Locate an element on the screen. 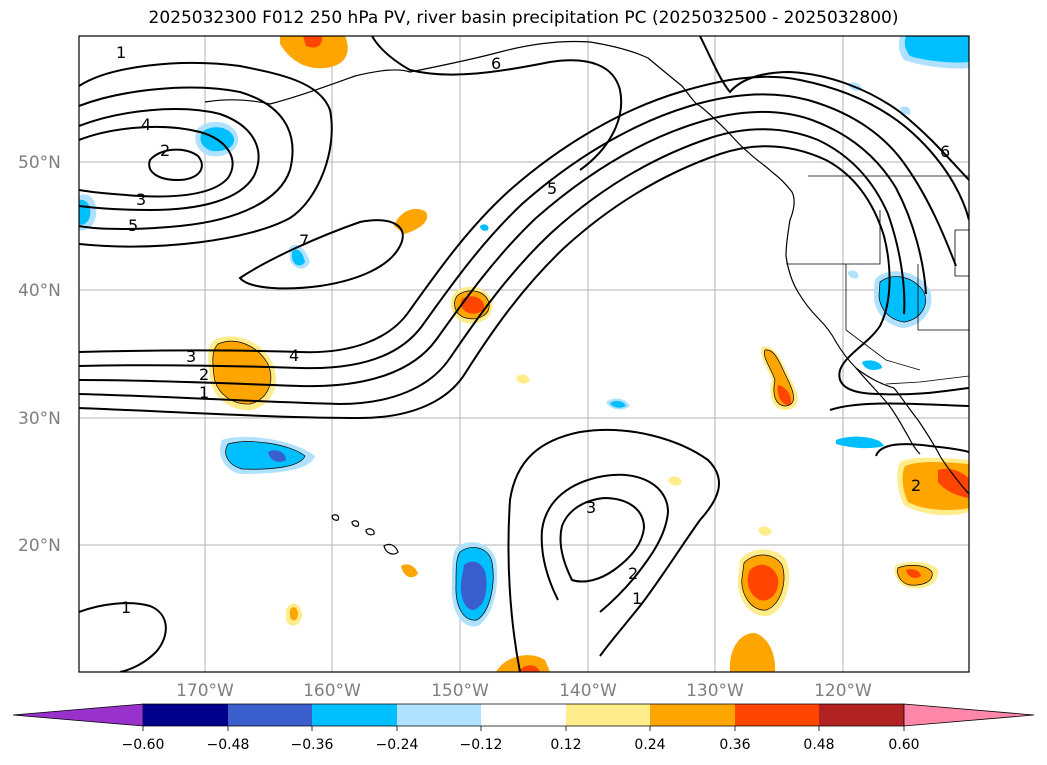 This screenshot has height=765, width=1047. lon-label: 170°W is located at coordinates (205, 691).